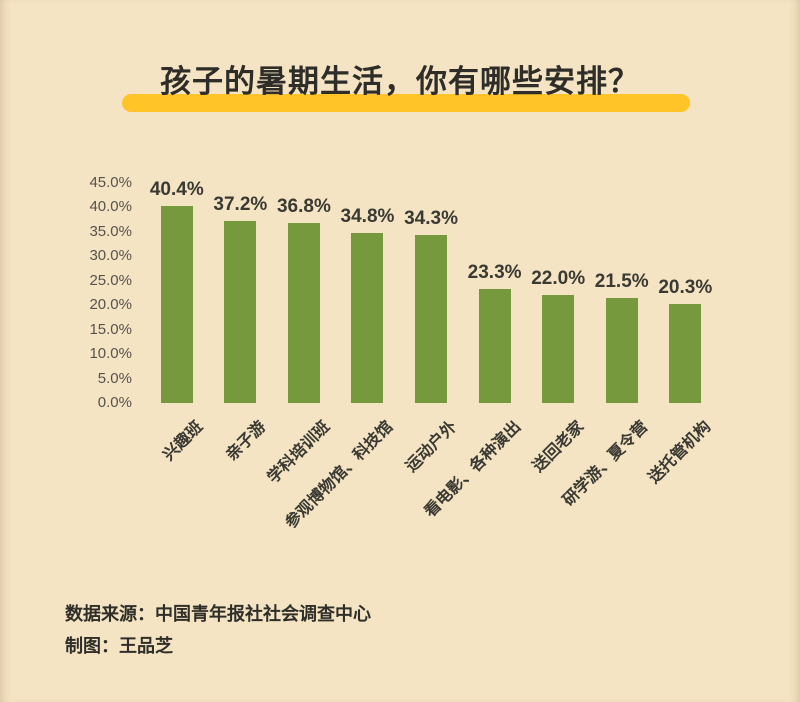 The width and height of the screenshot is (800, 702). I want to click on category-label: 送托管机构, so click(680, 452).